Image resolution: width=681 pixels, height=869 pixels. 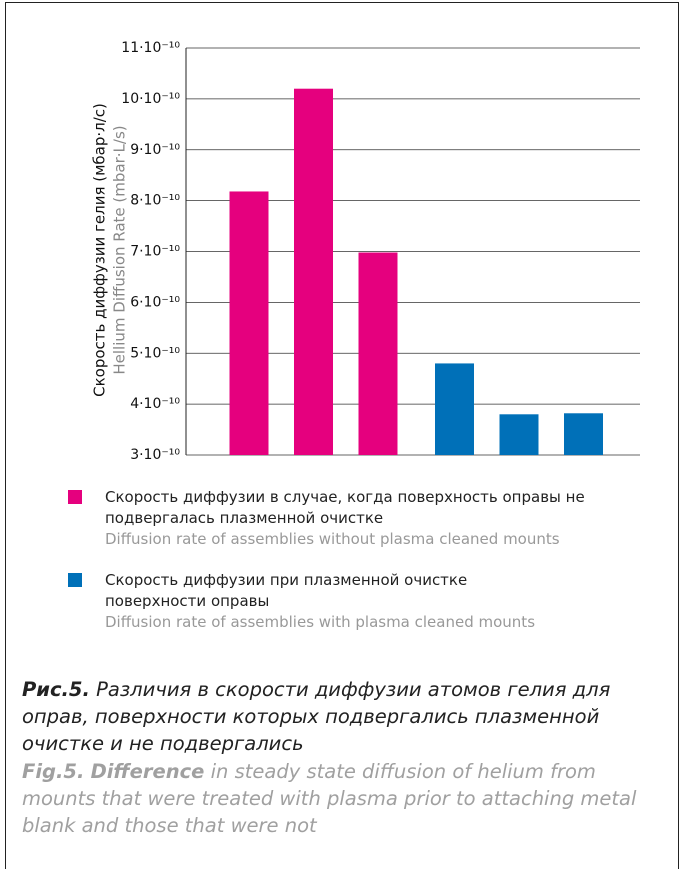 I want to click on y-tick-label: 4·10⁻¹⁰, so click(x=155, y=404).